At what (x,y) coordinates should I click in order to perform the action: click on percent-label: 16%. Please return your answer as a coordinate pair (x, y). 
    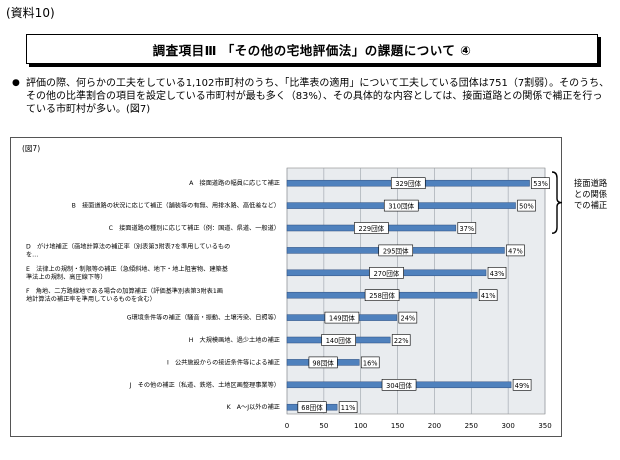
    Looking at the image, I should click on (370, 363).